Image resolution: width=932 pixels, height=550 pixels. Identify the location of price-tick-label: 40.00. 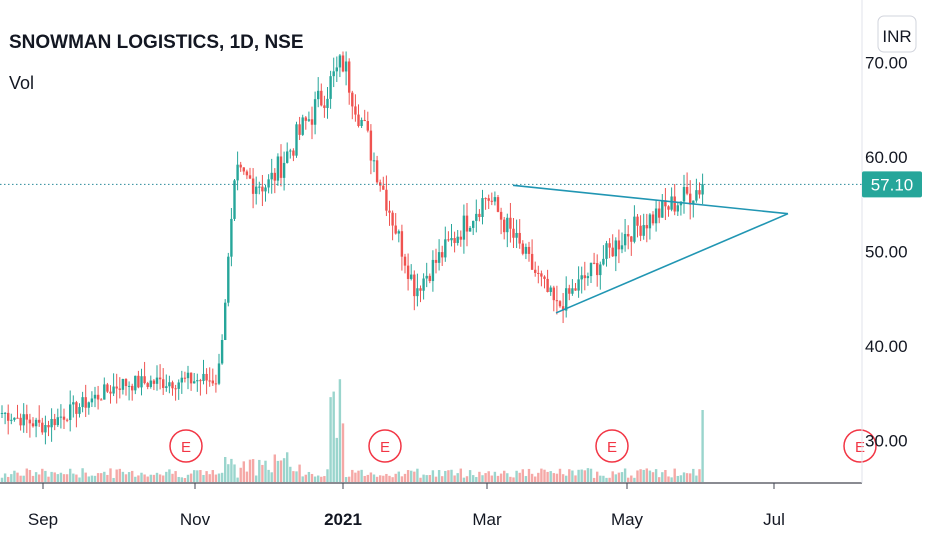
(886, 346).